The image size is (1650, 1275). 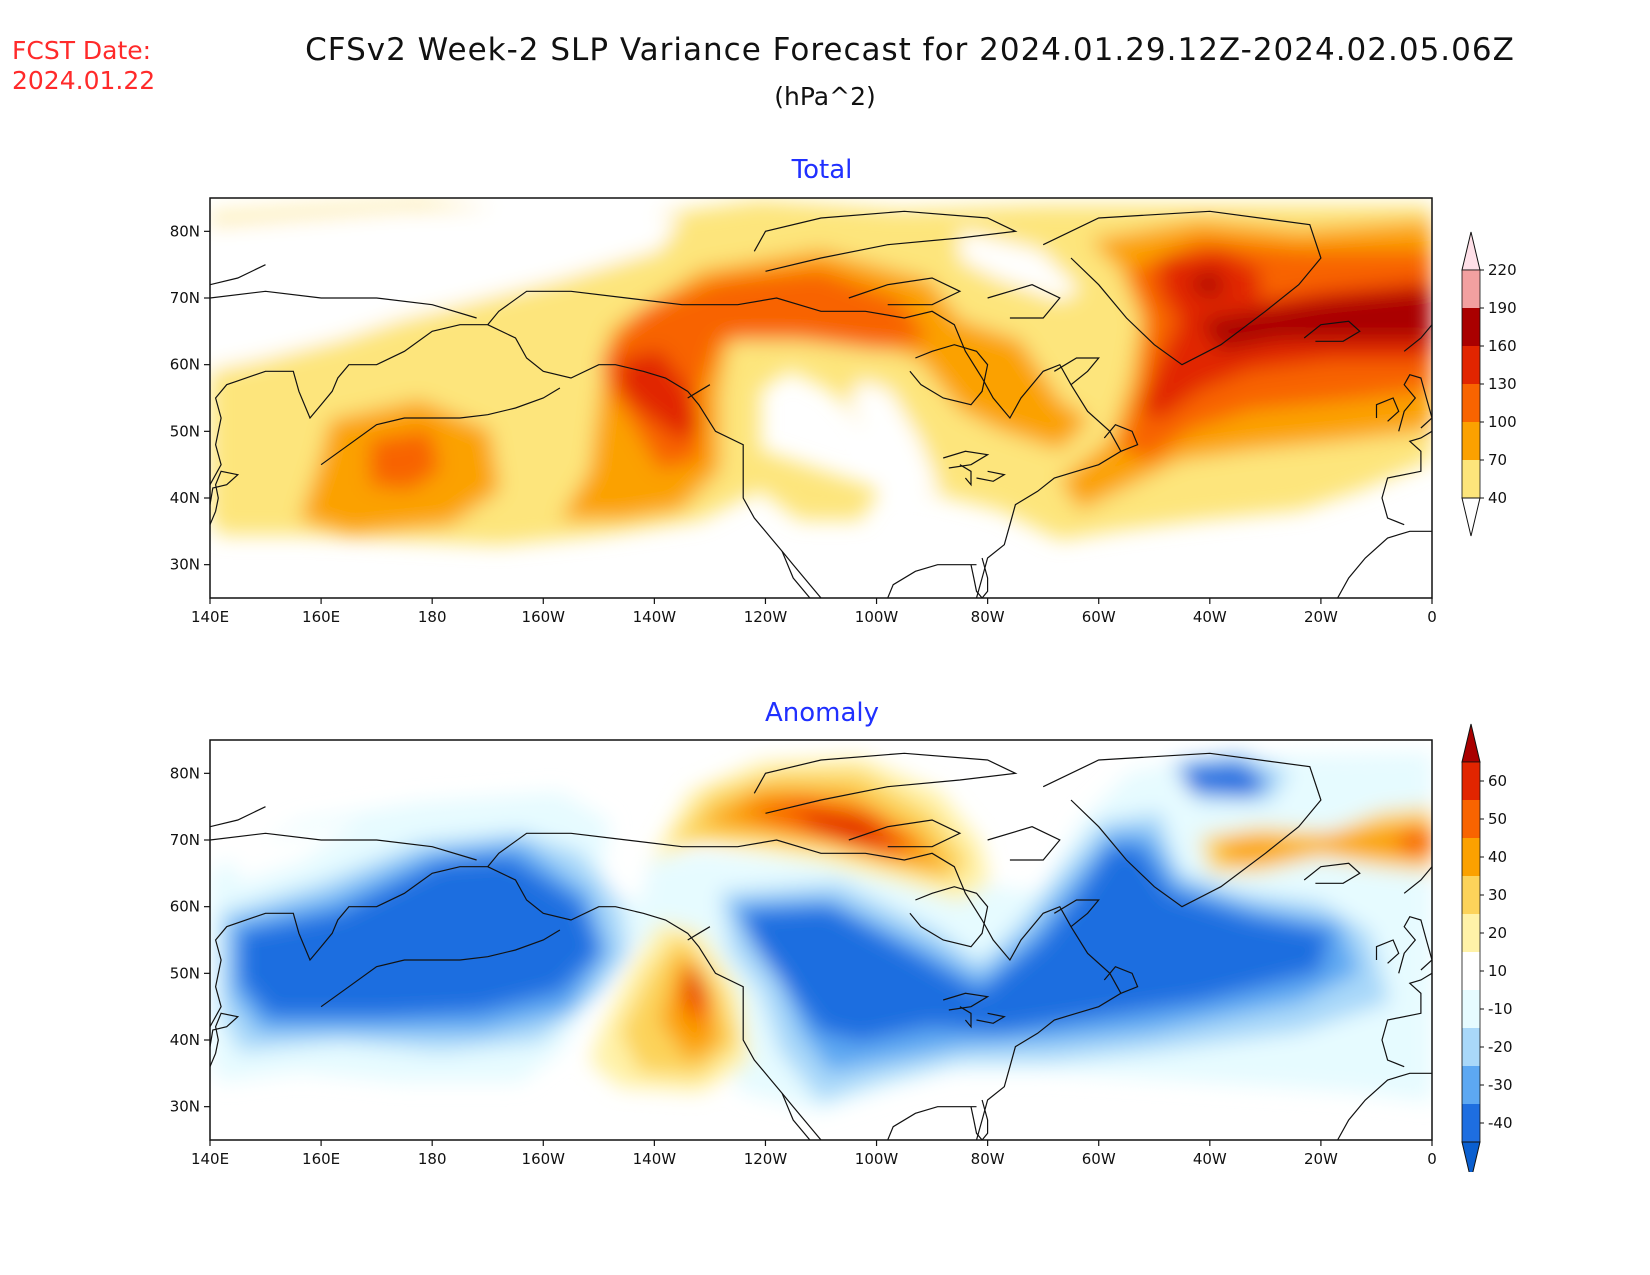 What do you see at coordinates (877, 617) in the screenshot?
I see `lon-tick-label: 100W` at bounding box center [877, 617].